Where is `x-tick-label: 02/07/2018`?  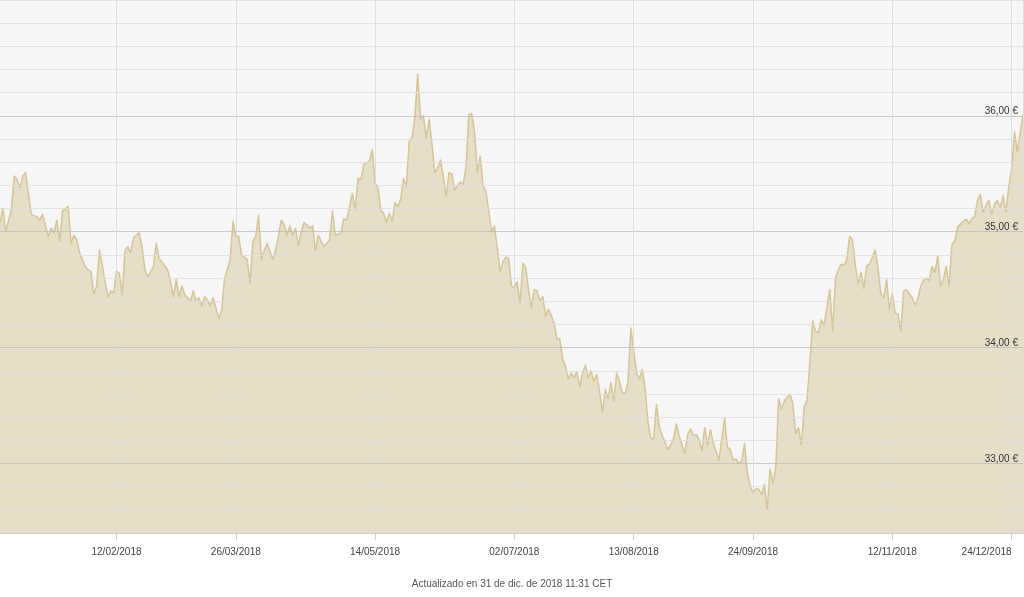 x-tick-label: 02/07/2018 is located at coordinates (514, 551).